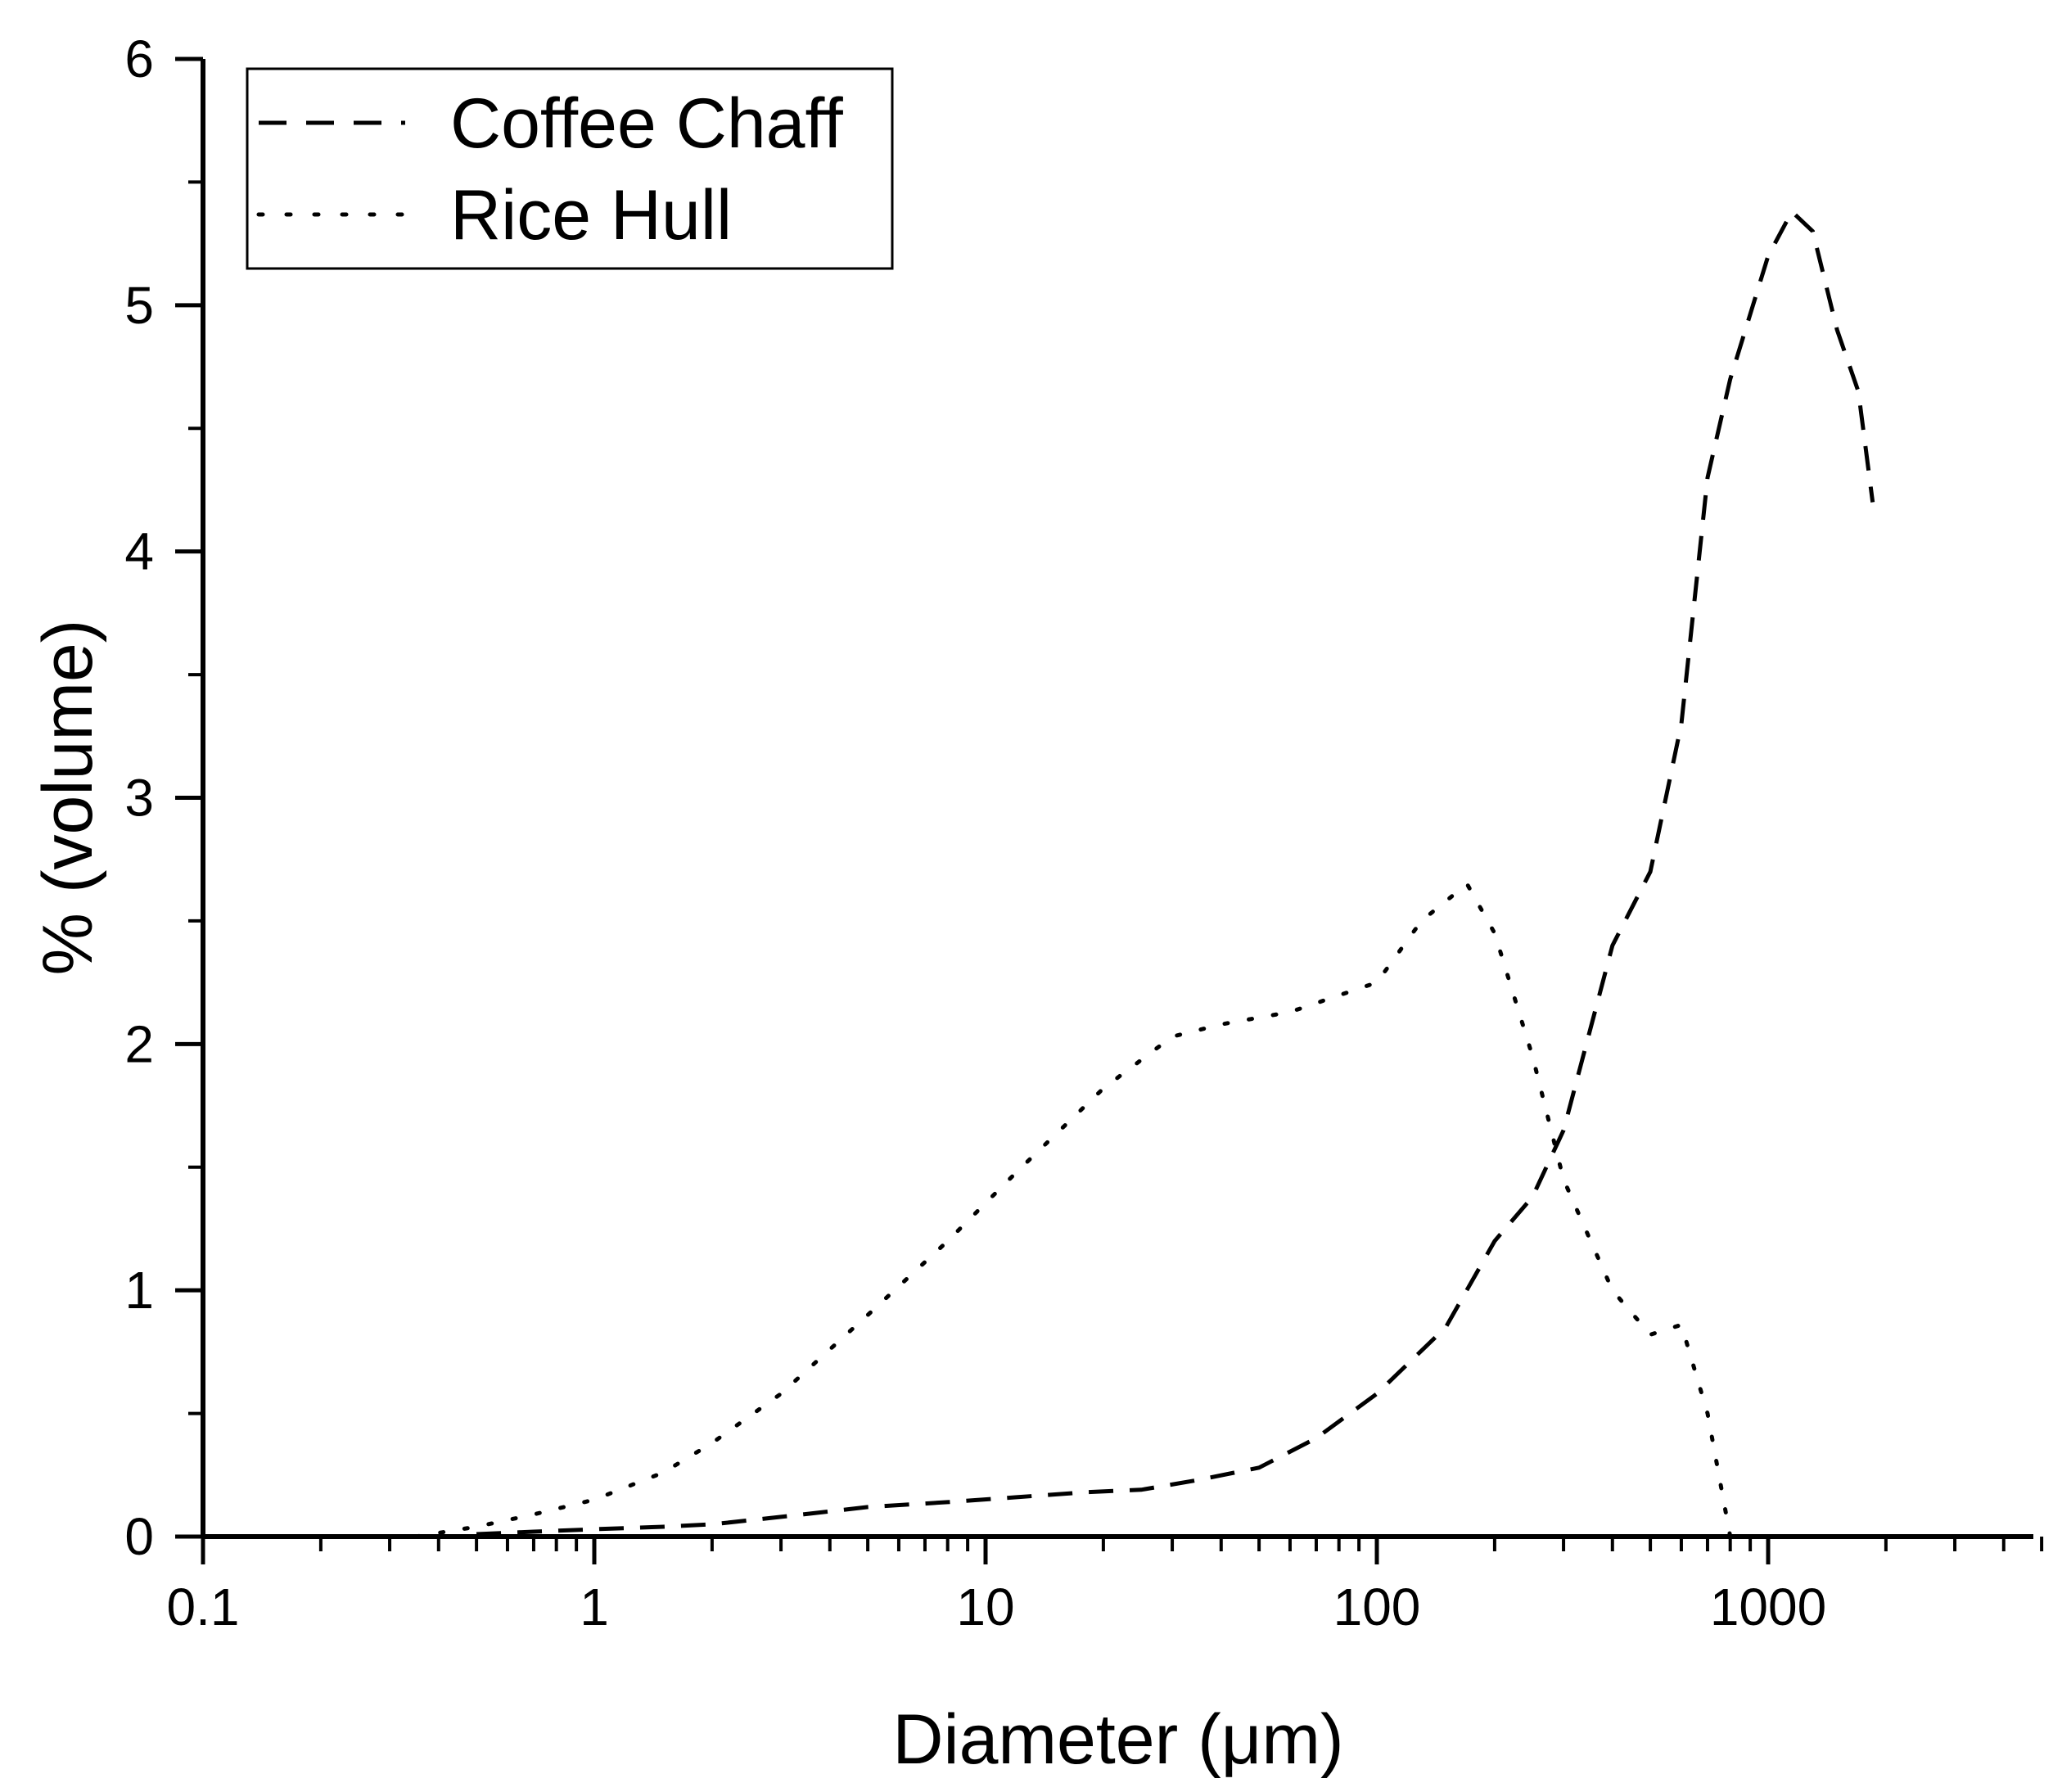  Describe the element at coordinates (139, 551) in the screenshot. I see `y-tick-label: 4` at that location.